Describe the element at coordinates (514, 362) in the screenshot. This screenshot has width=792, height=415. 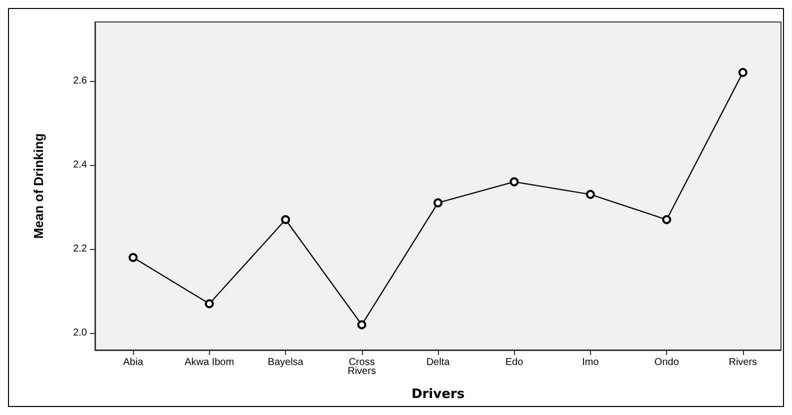
I see `x-tick-label: Edo` at that location.